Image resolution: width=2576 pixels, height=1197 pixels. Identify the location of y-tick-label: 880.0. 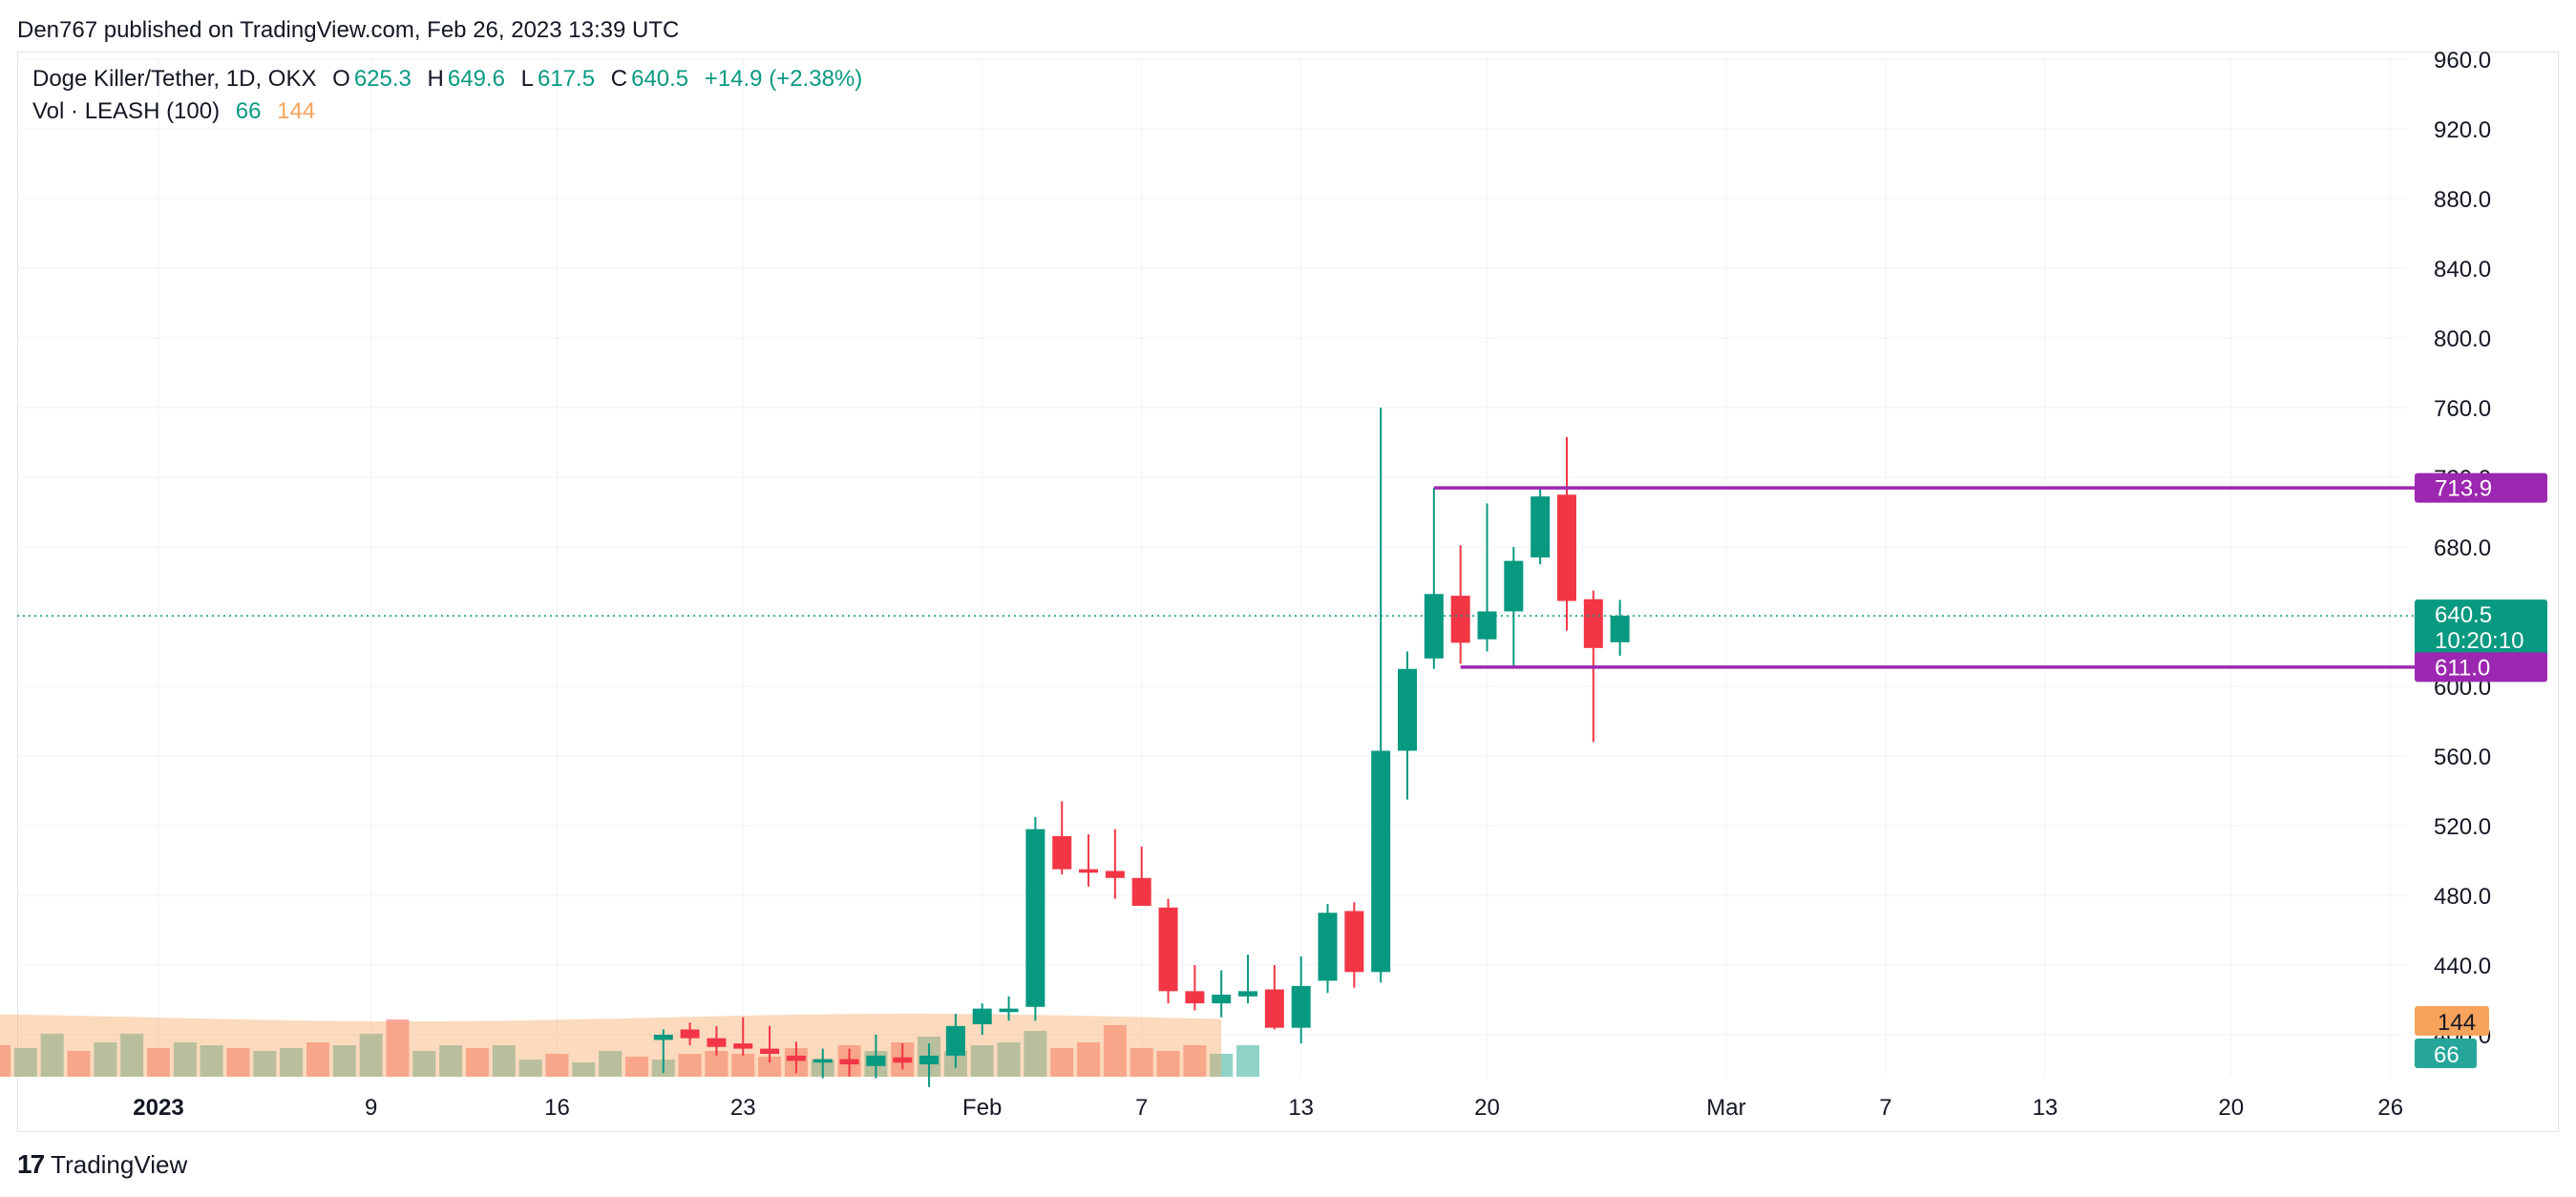
(2462, 200).